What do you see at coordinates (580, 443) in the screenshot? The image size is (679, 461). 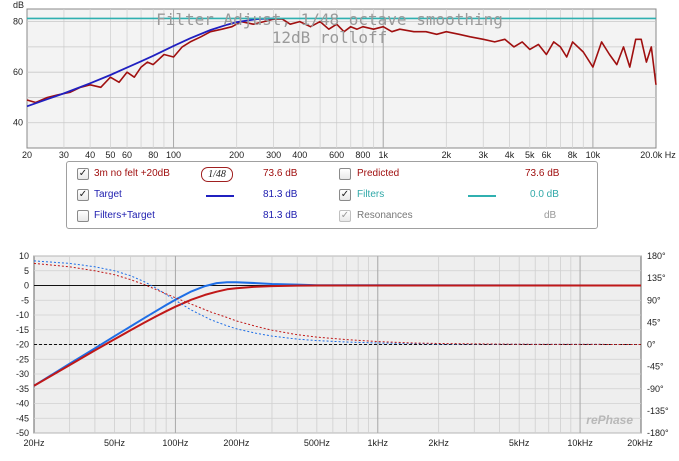 I see `bottom-x-tick-label: 10kHz` at bounding box center [580, 443].